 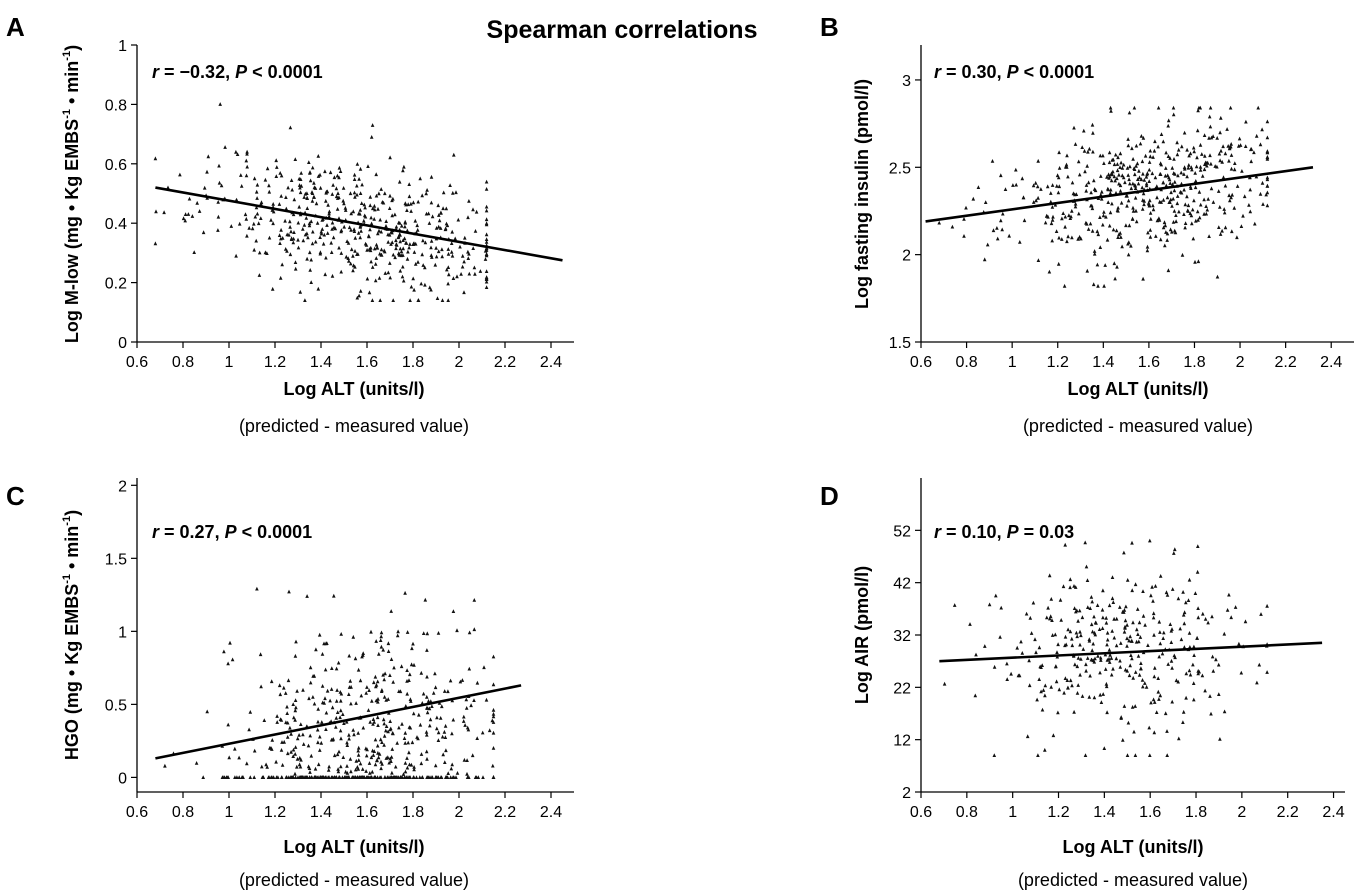 What do you see at coordinates (902, 636) in the screenshot?
I see `y-tick-label: 32` at bounding box center [902, 636].